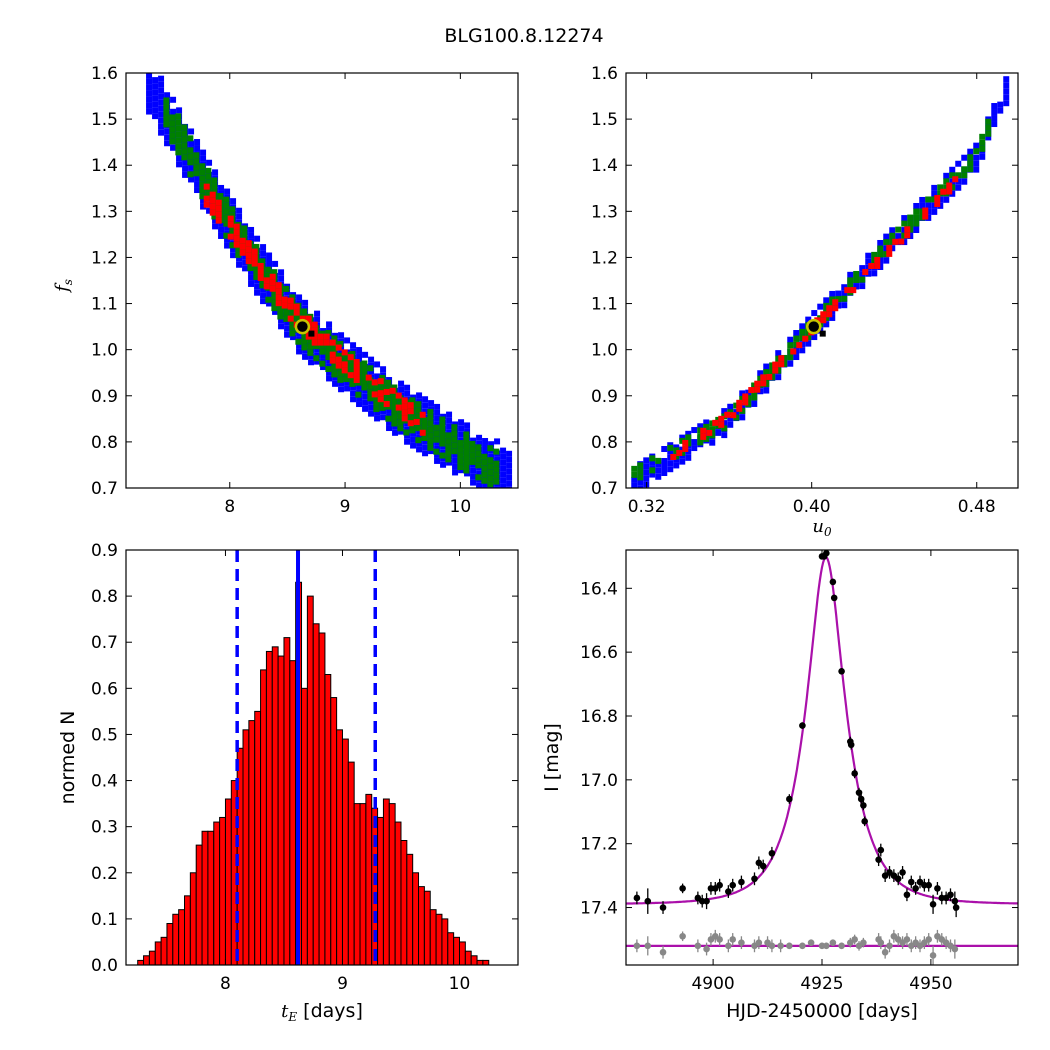 The height and width of the screenshot is (1050, 1050). What do you see at coordinates (313, 773) in the screenshot?
I see `histogram-bars` at bounding box center [313, 773].